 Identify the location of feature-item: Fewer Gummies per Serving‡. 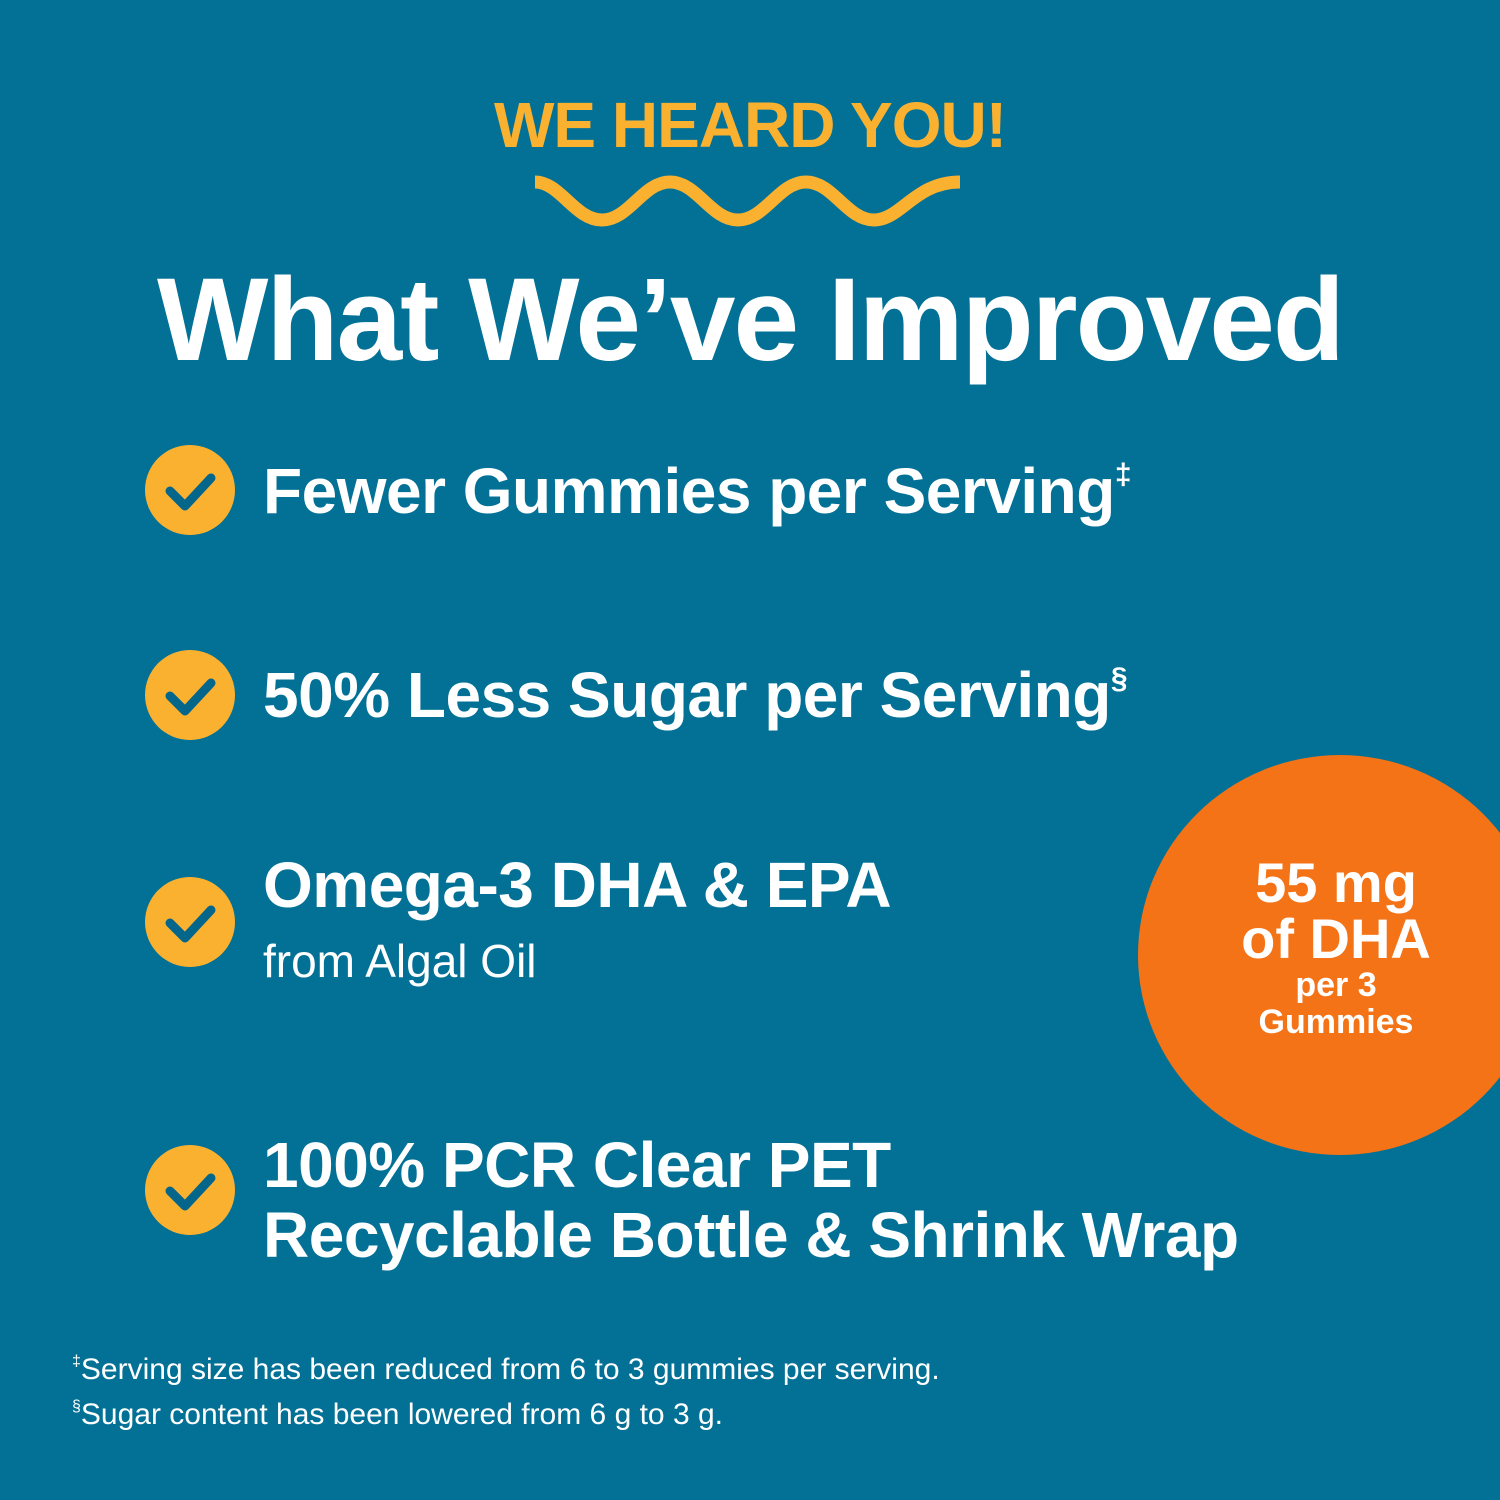
(697, 491).